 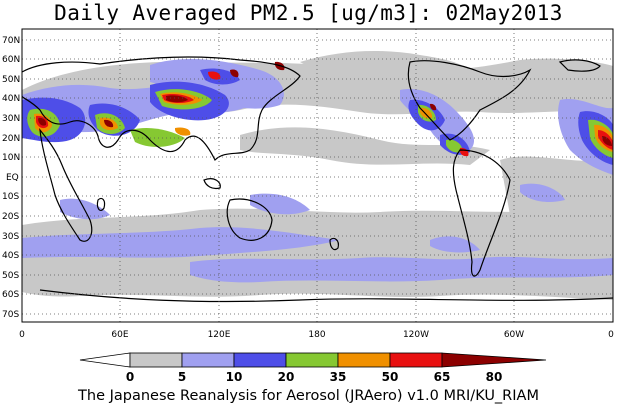 What do you see at coordinates (219, 335) in the screenshot?
I see `lon-label: 120E` at bounding box center [219, 335].